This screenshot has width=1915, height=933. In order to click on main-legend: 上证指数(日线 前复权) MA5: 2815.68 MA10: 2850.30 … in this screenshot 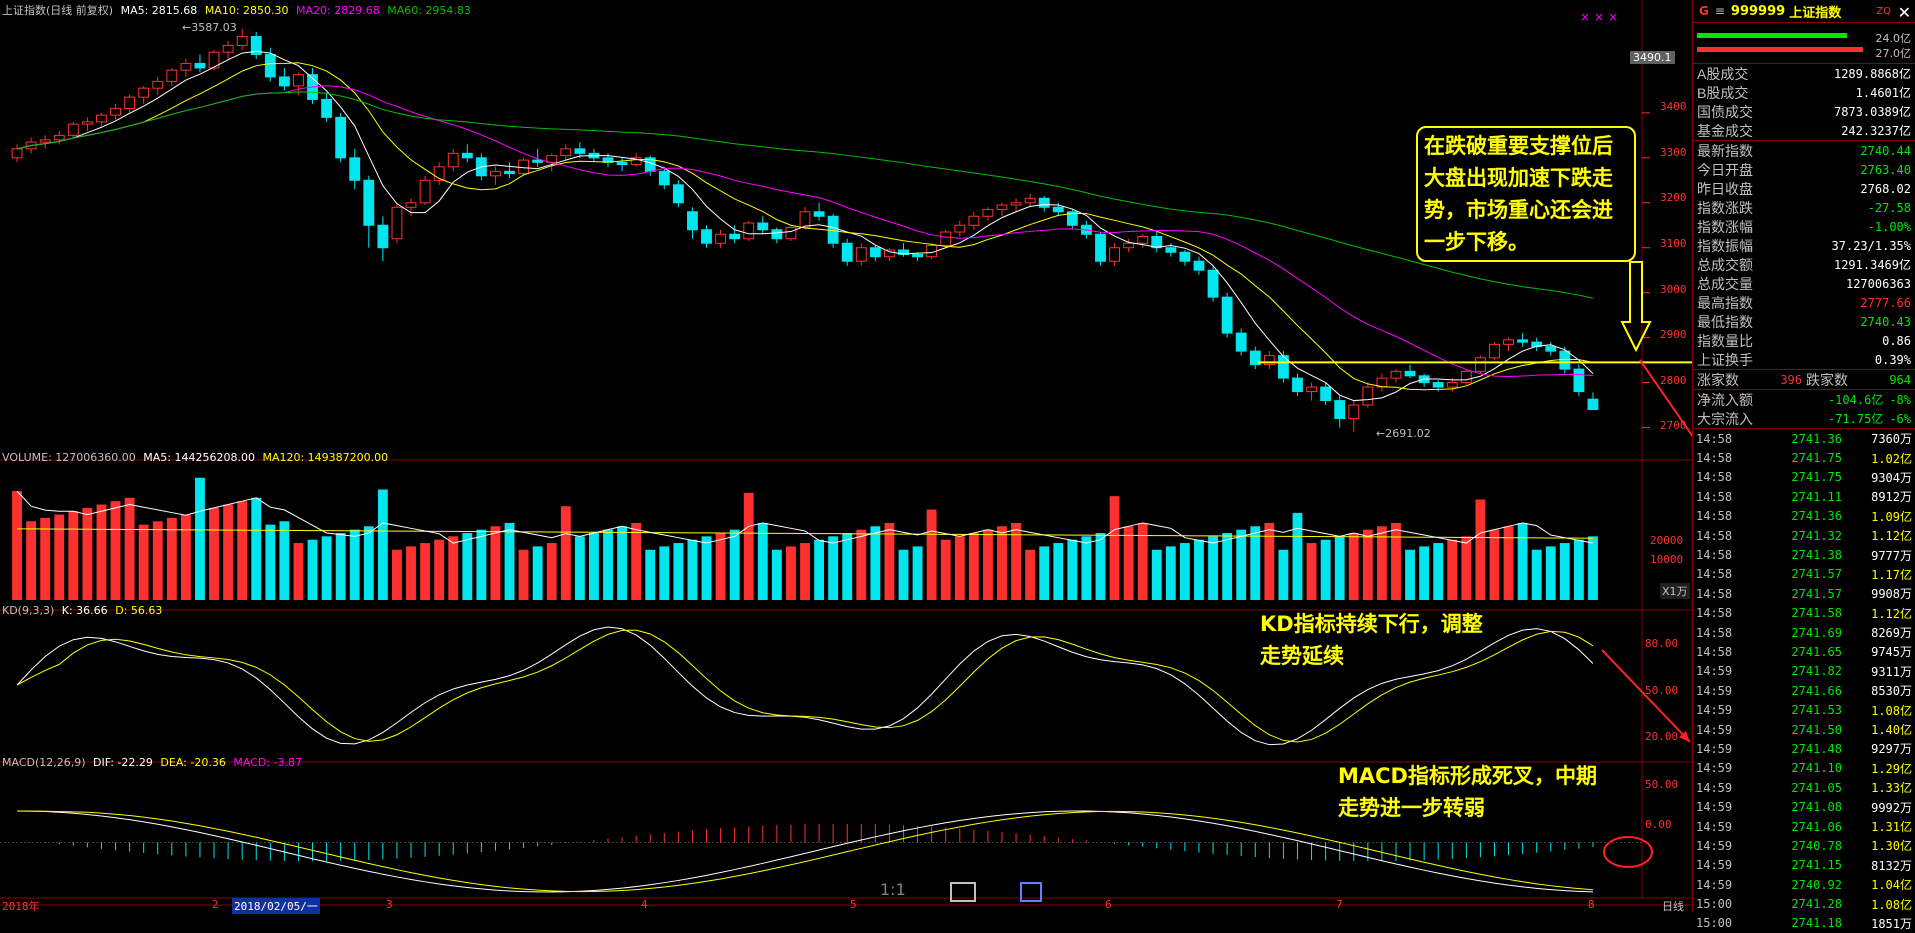, I will do `click(236, 10)`.